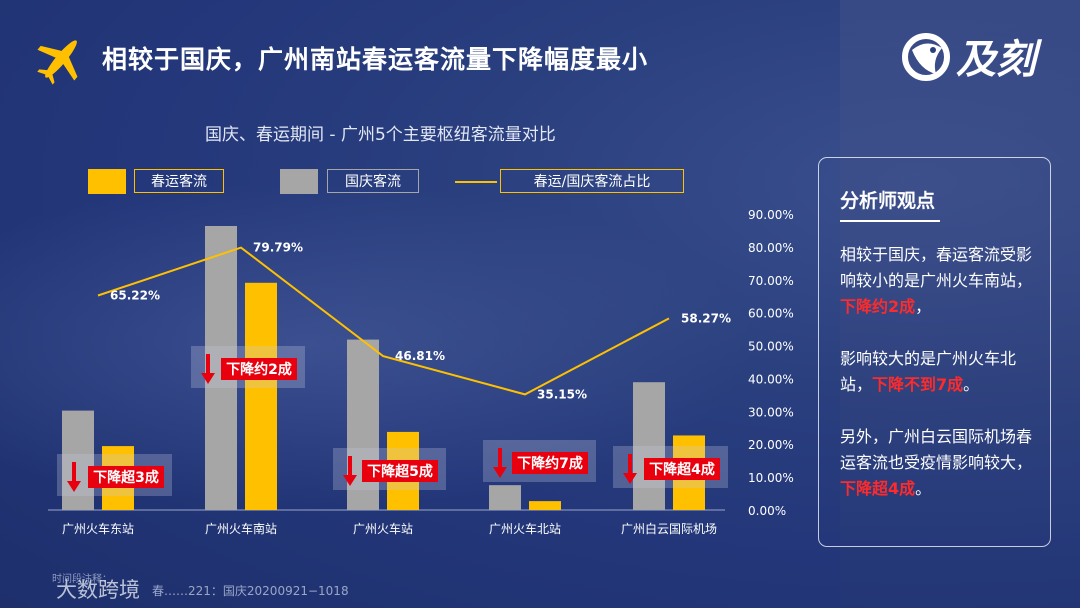 This screenshot has width=1080, height=608. Describe the element at coordinates (918, 384) in the screenshot. I see `highlight-north: 下降不到7成` at that location.